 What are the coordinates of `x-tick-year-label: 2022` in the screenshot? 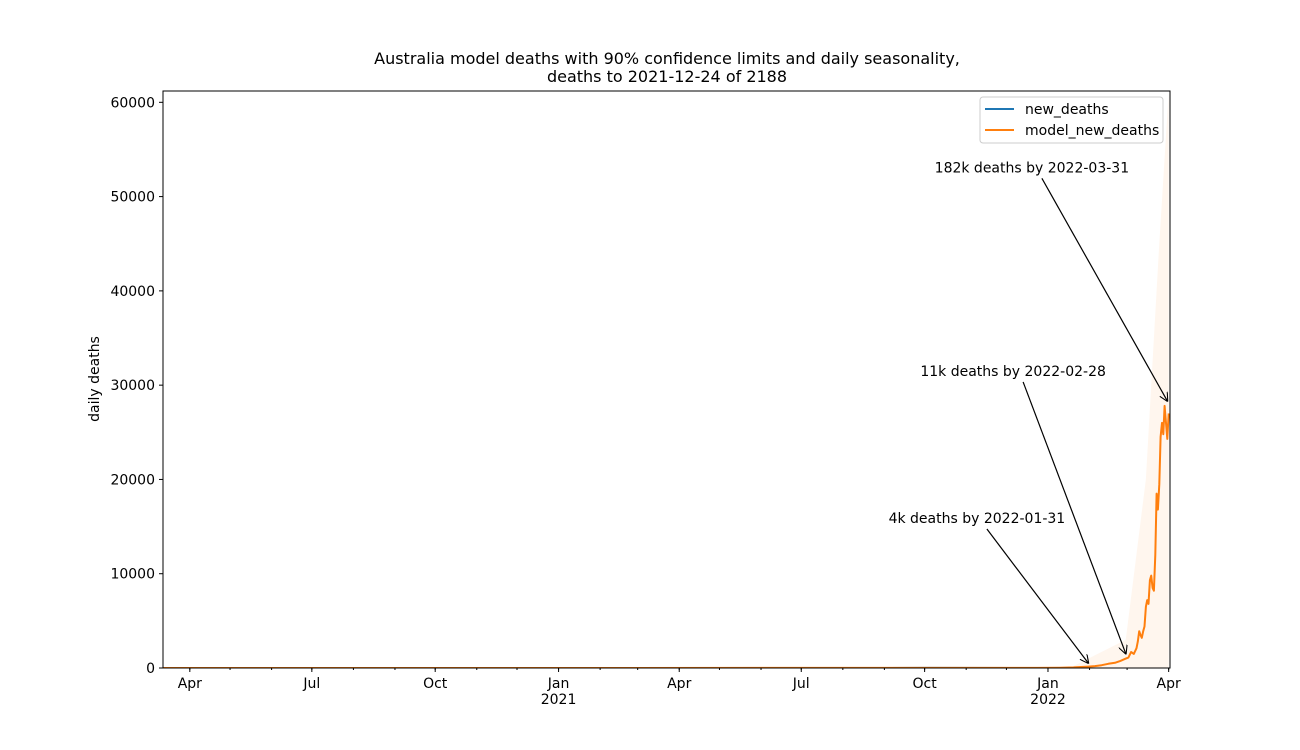 It's located at (1048, 700).